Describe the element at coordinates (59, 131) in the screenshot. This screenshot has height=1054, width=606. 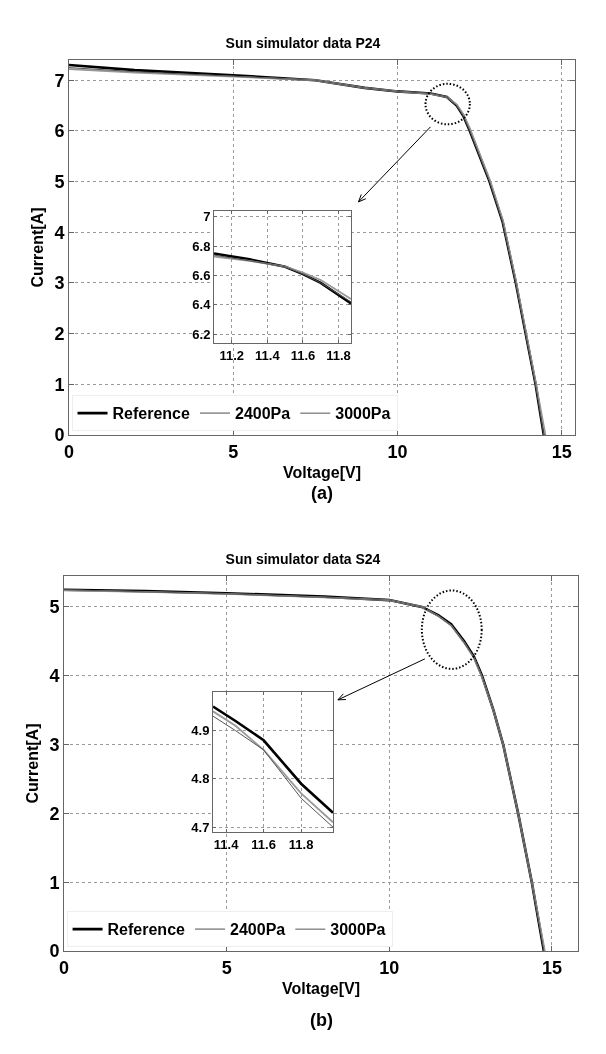
I see `y-tick-label: 6` at that location.